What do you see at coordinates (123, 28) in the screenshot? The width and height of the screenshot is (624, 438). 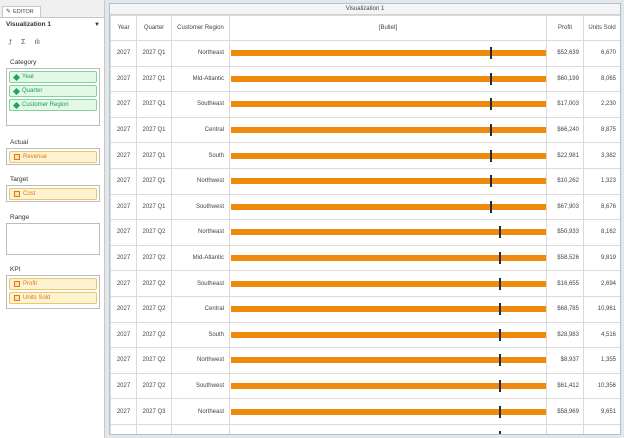 I see `column-header-year: Year` at bounding box center [123, 28].